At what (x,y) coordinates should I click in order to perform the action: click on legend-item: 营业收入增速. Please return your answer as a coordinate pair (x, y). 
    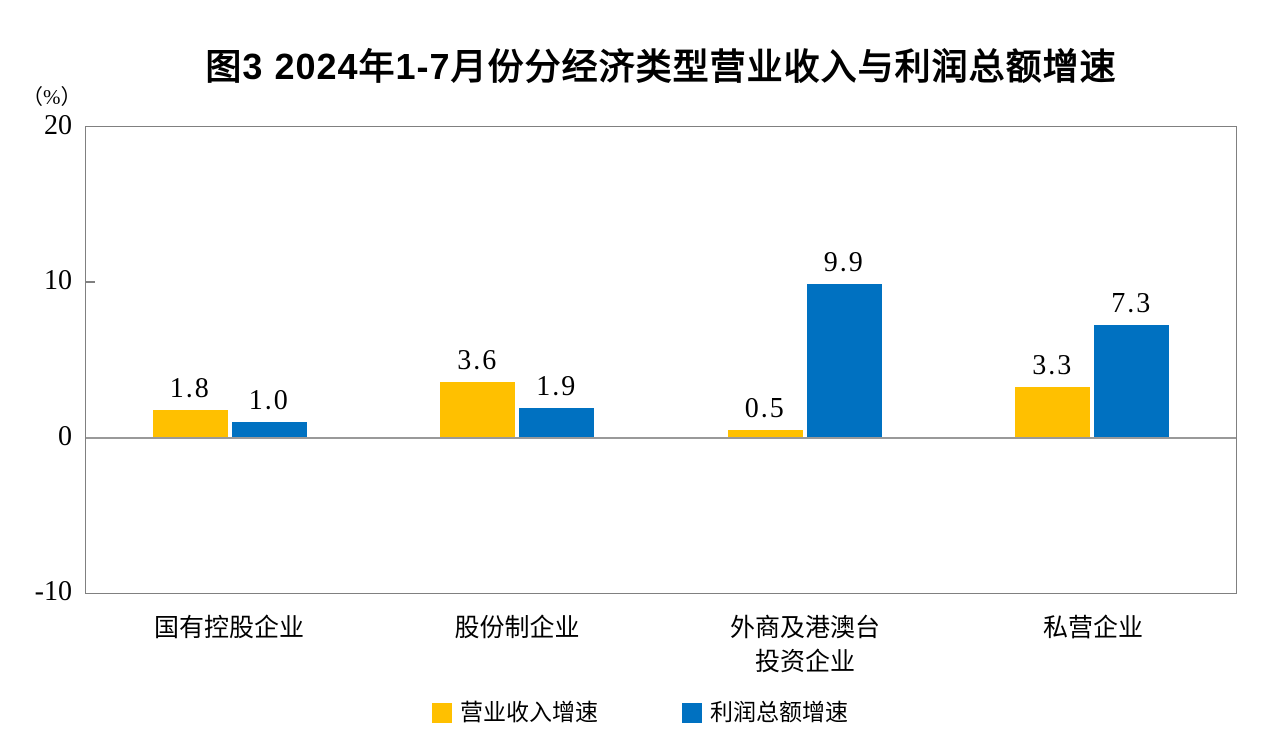
    Looking at the image, I should click on (515, 713).